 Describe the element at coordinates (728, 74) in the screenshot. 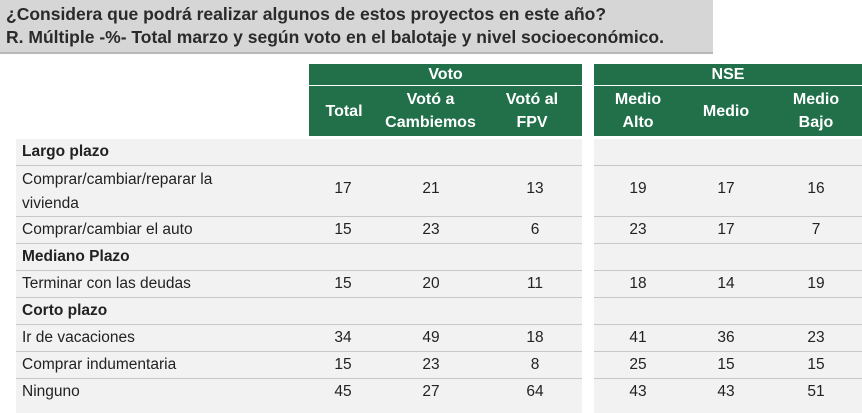

I see `group-header-nse: NSE` at that location.